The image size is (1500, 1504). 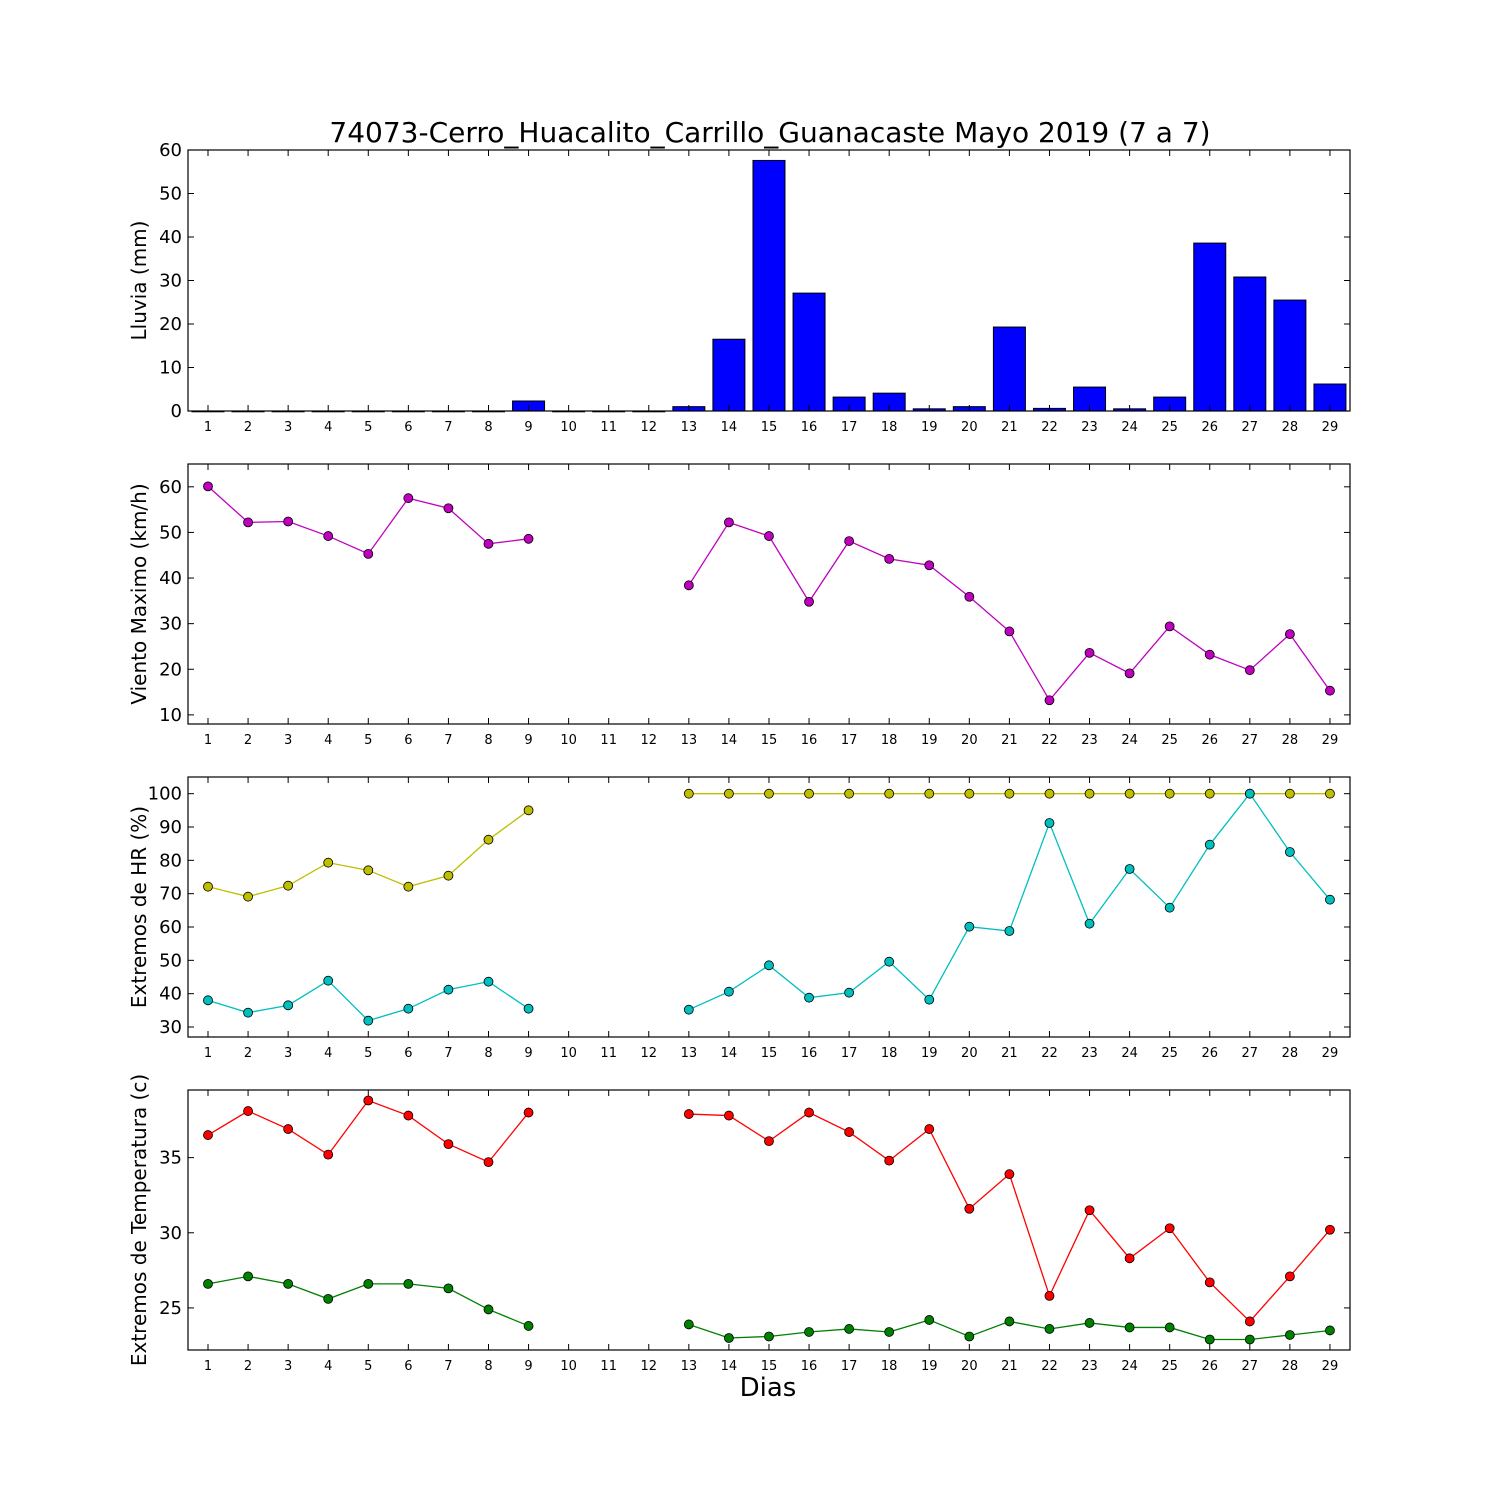 I want to click on x-tick-label: 24, so click(x=1129, y=1053).